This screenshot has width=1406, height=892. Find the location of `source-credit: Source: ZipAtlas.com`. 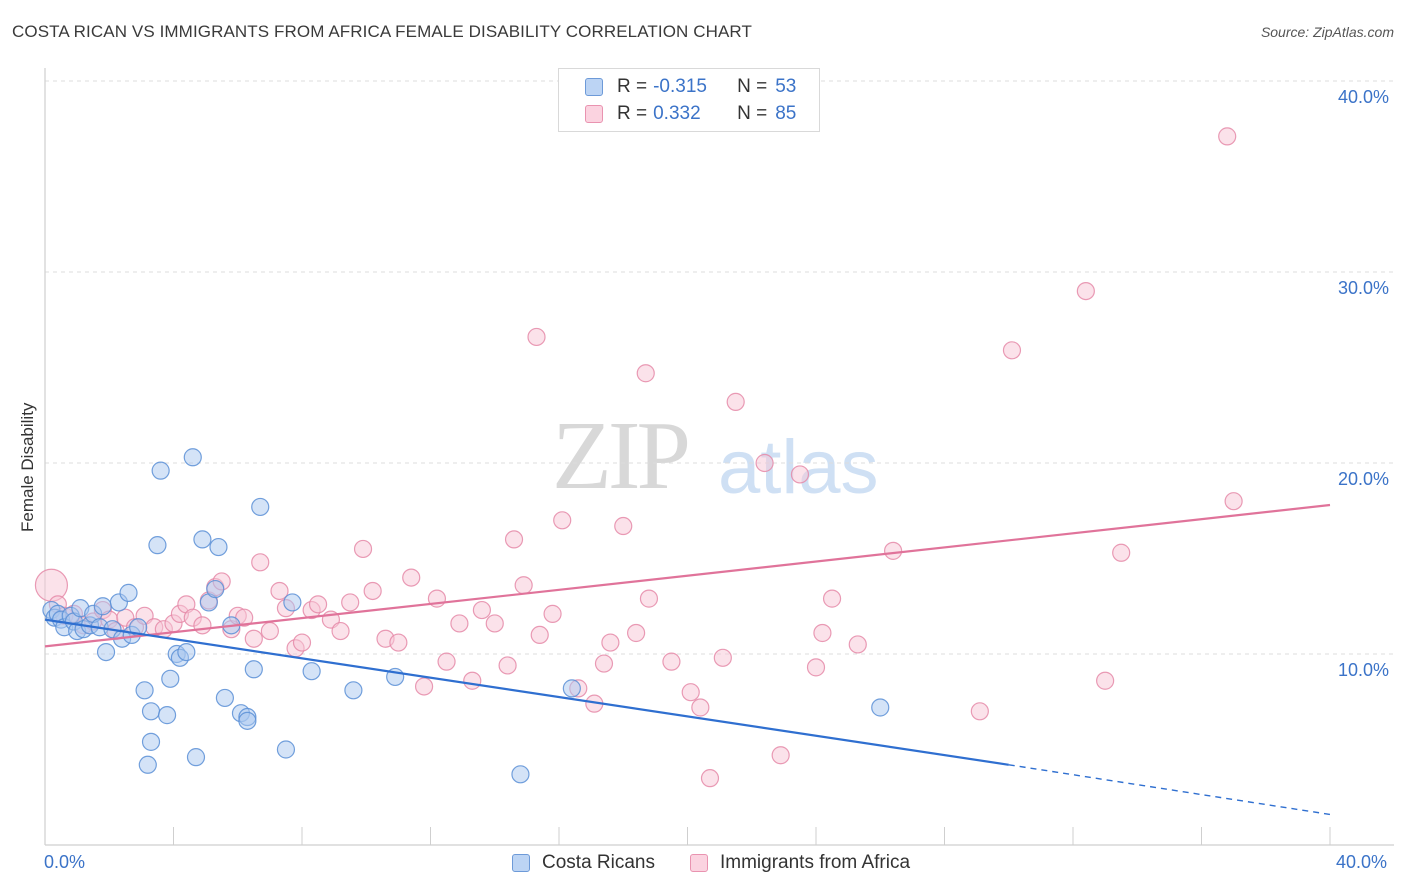

source-credit: Source: ZipAtlas.com is located at coordinates (1327, 32).